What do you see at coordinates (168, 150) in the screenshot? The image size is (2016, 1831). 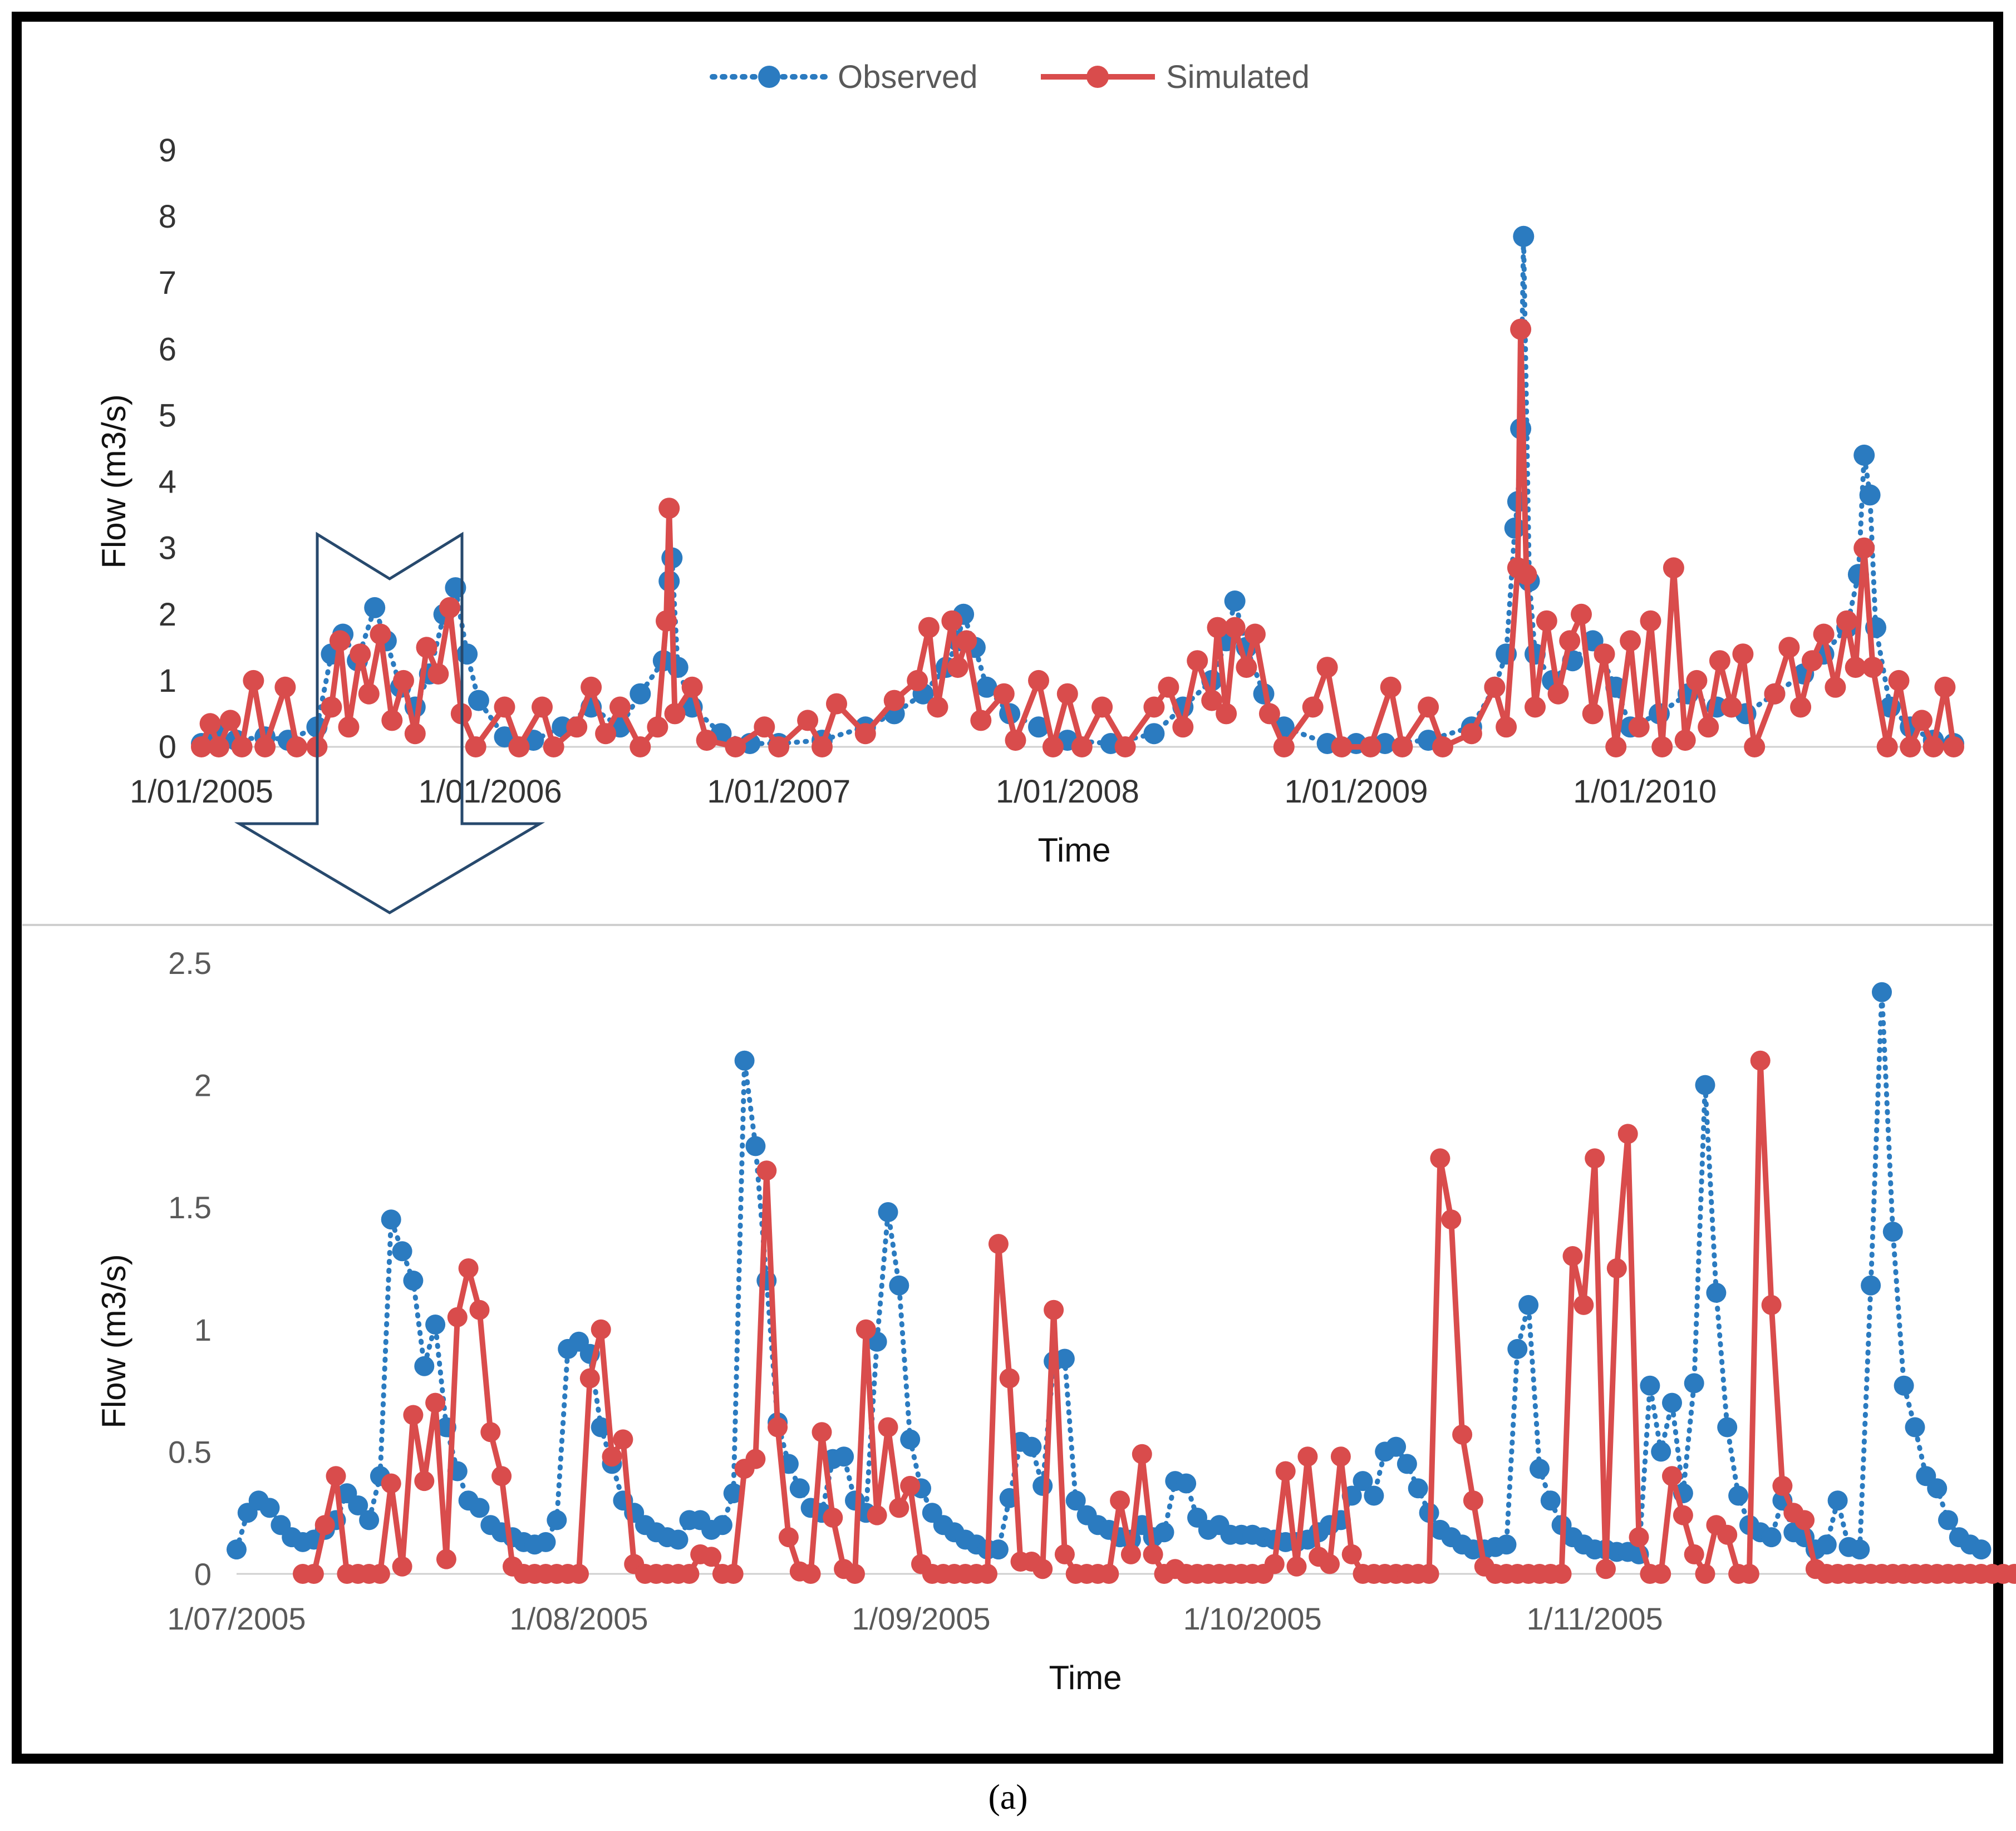 I see `chart-top-y-tick-label: 9` at bounding box center [168, 150].